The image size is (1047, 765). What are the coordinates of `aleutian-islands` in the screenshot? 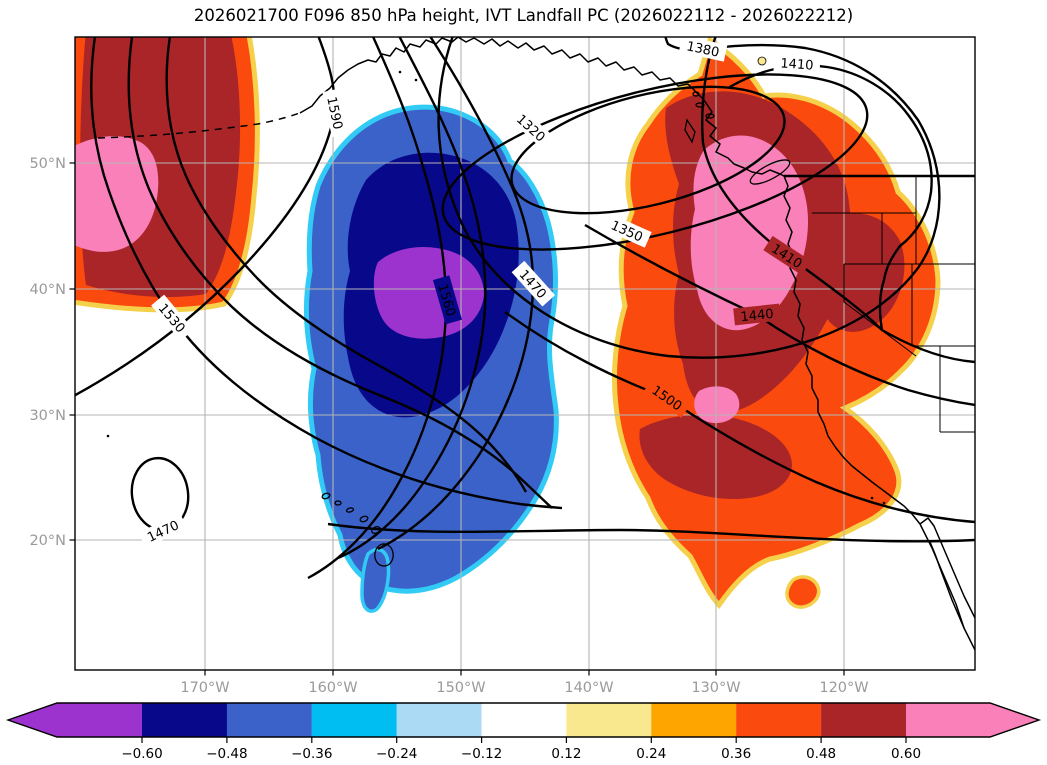 It's located at (200, 125).